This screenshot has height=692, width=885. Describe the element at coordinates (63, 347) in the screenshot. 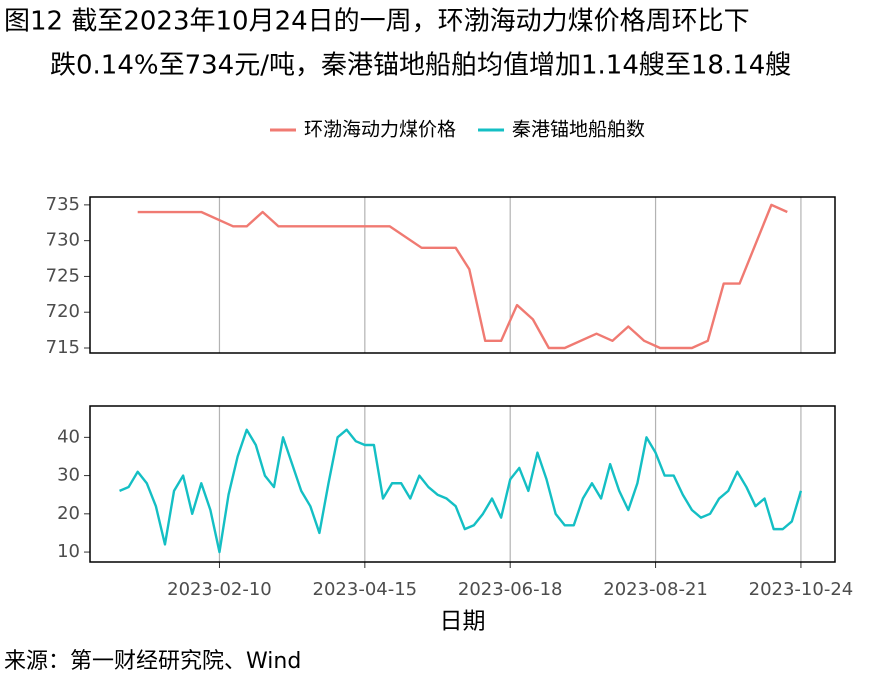

I see `y-tick-label: 715` at that location.